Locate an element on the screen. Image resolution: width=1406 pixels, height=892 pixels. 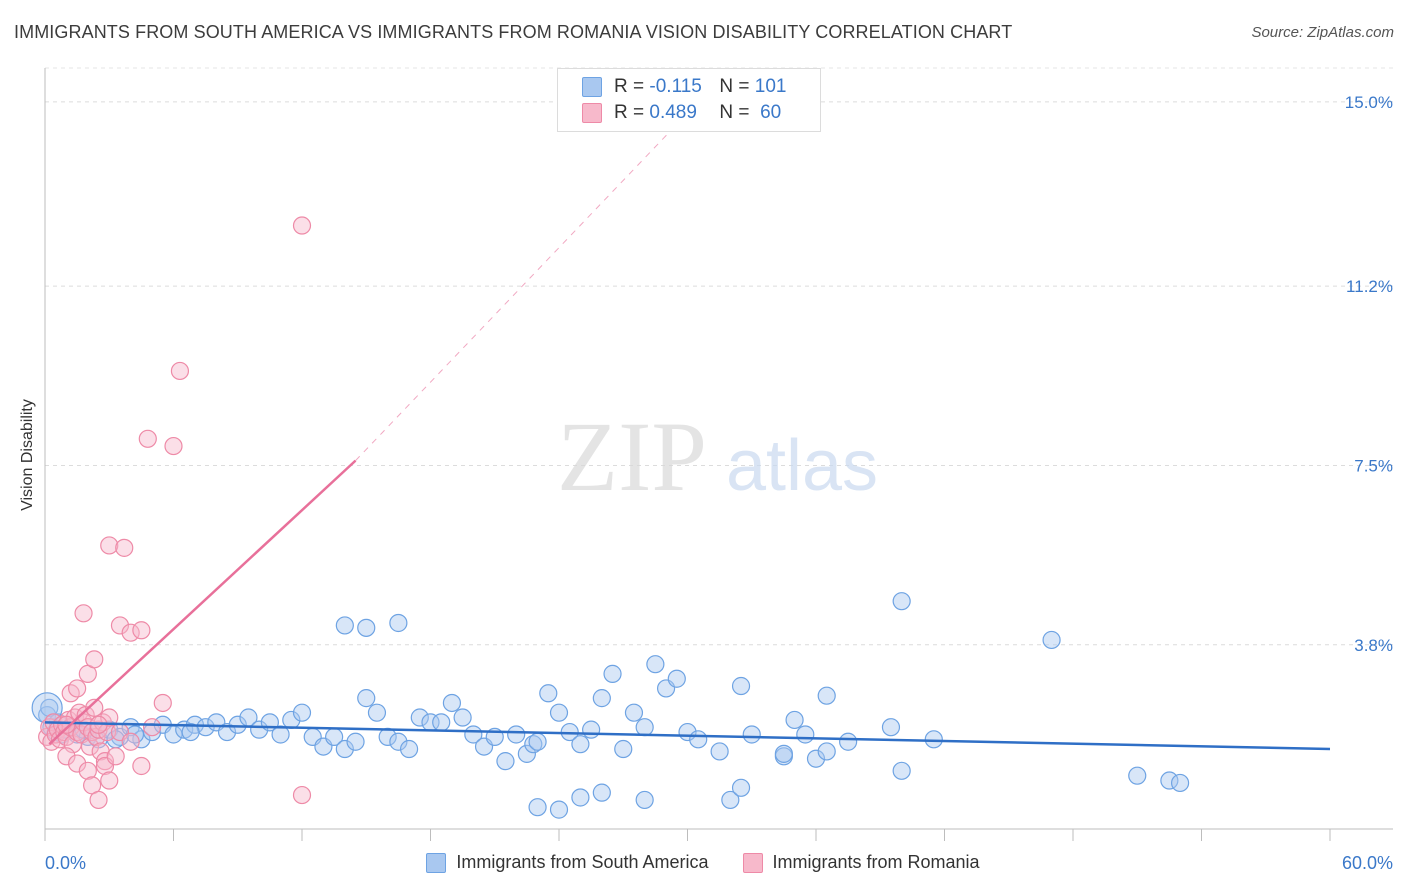
legend-swatch-south-america is located at coordinates (436, 862).